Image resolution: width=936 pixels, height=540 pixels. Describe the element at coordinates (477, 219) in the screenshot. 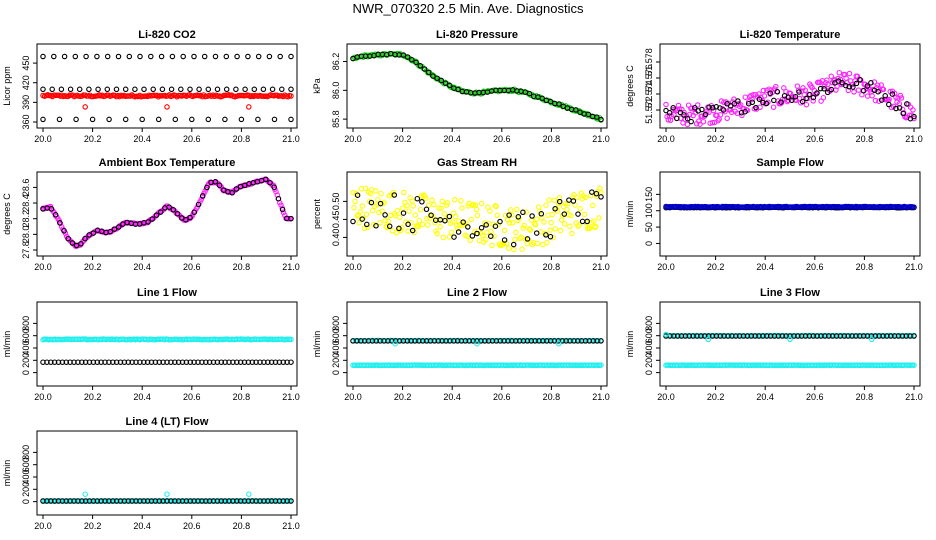

I see `series-reference` at that location.